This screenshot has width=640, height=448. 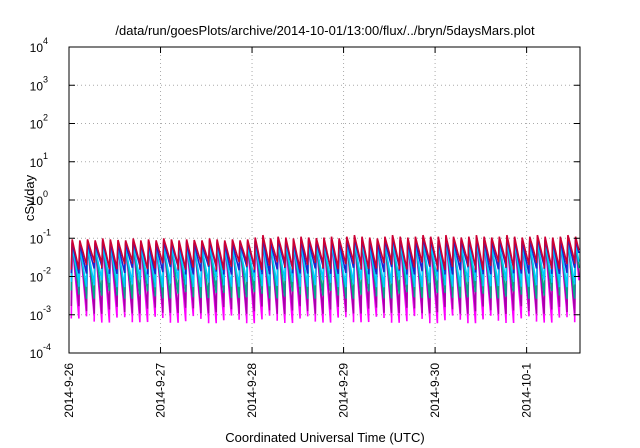 I want to click on y-axis-label: cSv/day, so click(x=29, y=197).